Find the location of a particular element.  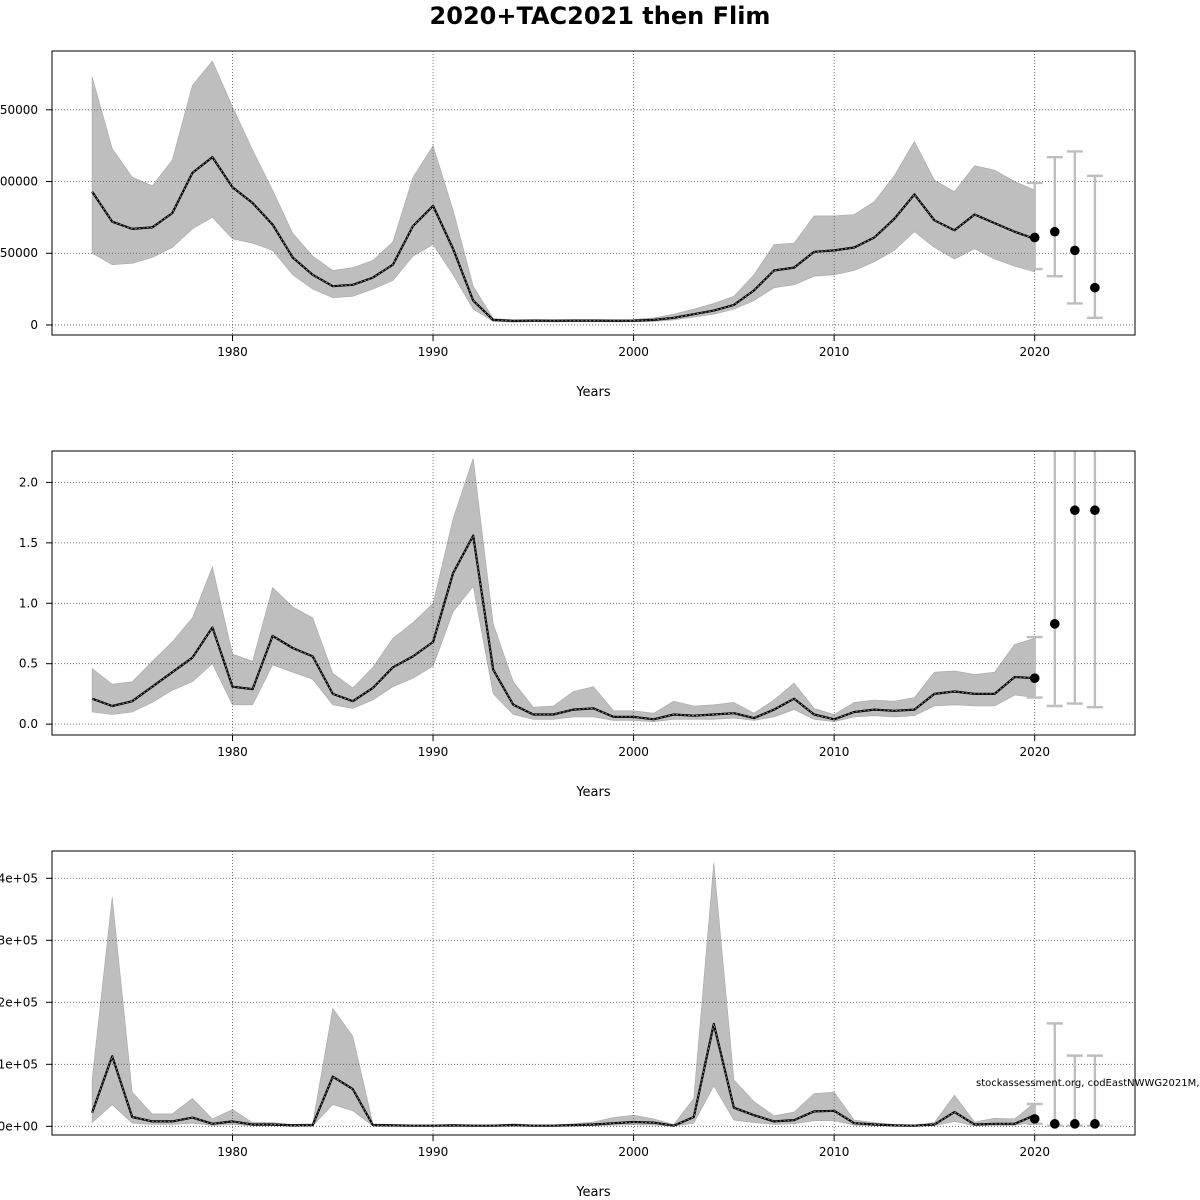

y-tick-label: 1.0 is located at coordinates (28, 603).